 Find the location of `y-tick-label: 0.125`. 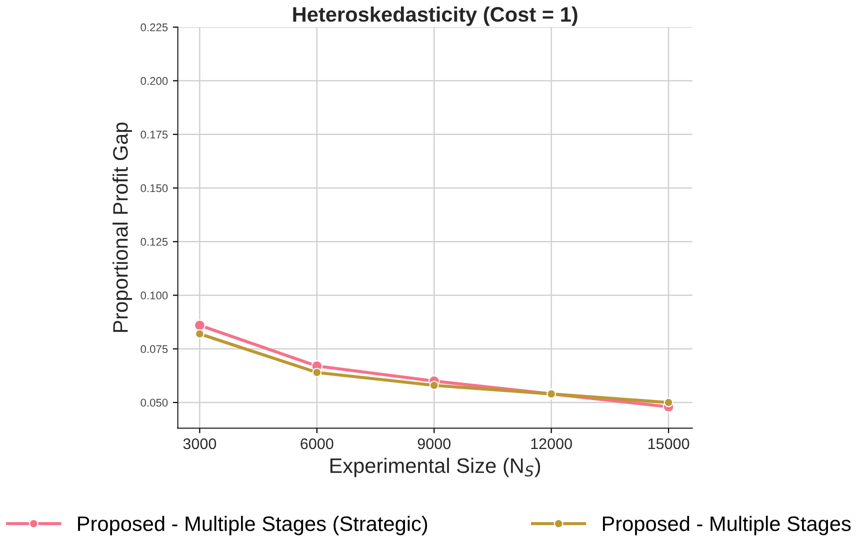

y-tick-label: 0.125 is located at coordinates (154, 242).